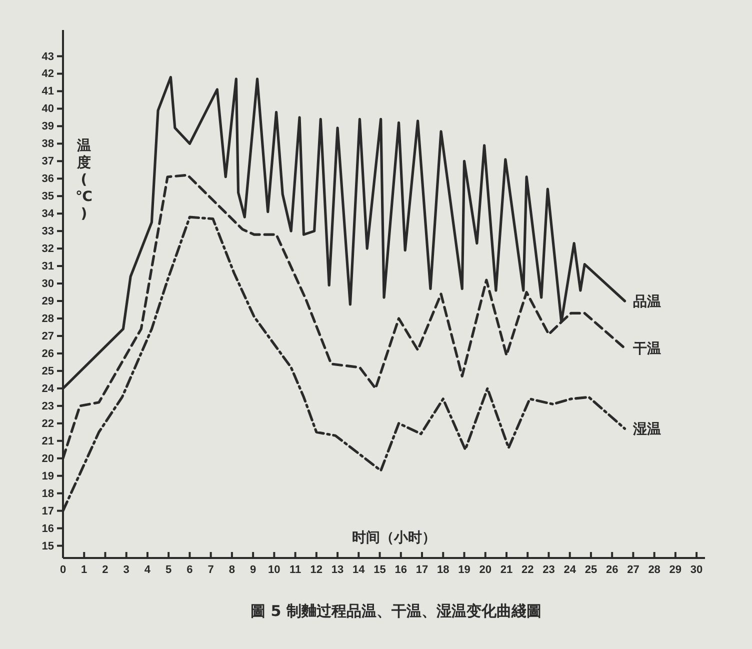  Describe the element at coordinates (48, 74) in the screenshot. I see `y-tick-label: 42` at that location.